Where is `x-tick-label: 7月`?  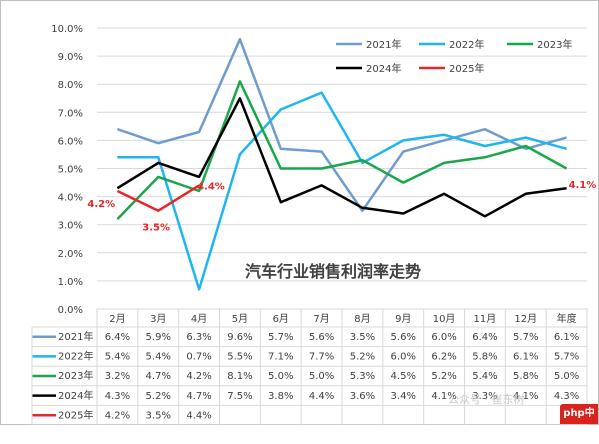 x-tick-label: 7月 is located at coordinates (321, 319).